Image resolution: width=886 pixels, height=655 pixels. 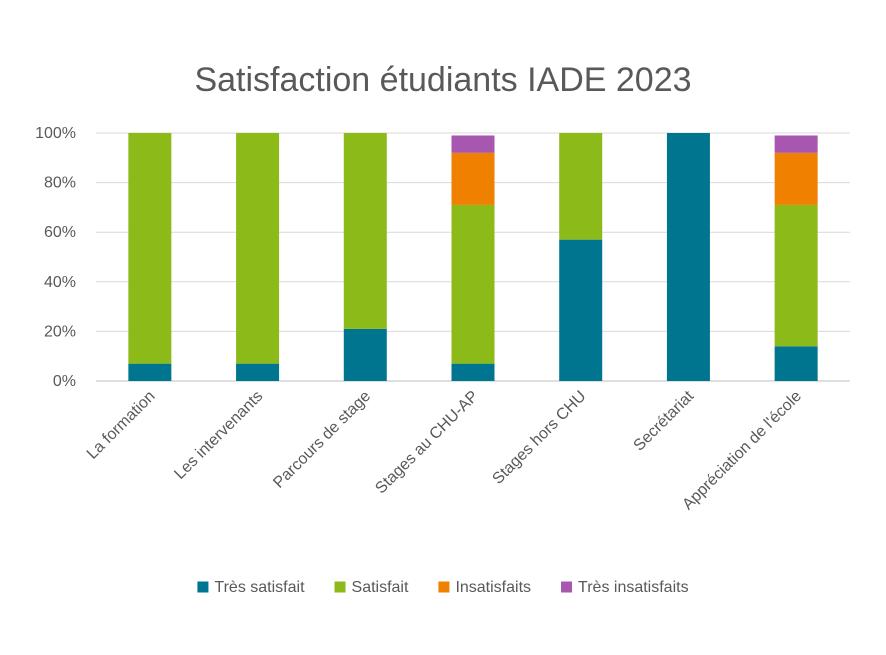 I want to click on legend-label: Très satisfait, so click(x=259, y=587).